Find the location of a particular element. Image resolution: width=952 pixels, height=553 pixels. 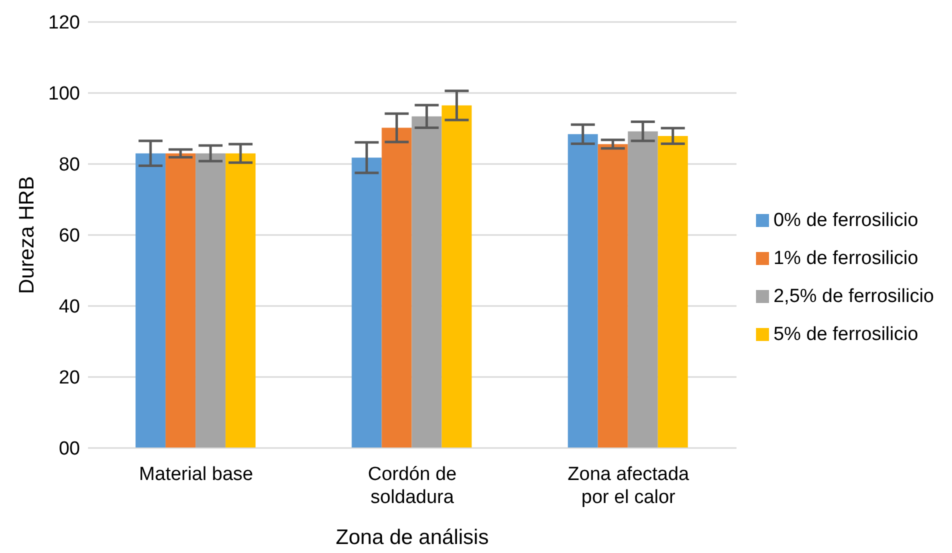

x-tick-label: Material base is located at coordinates (196, 474).